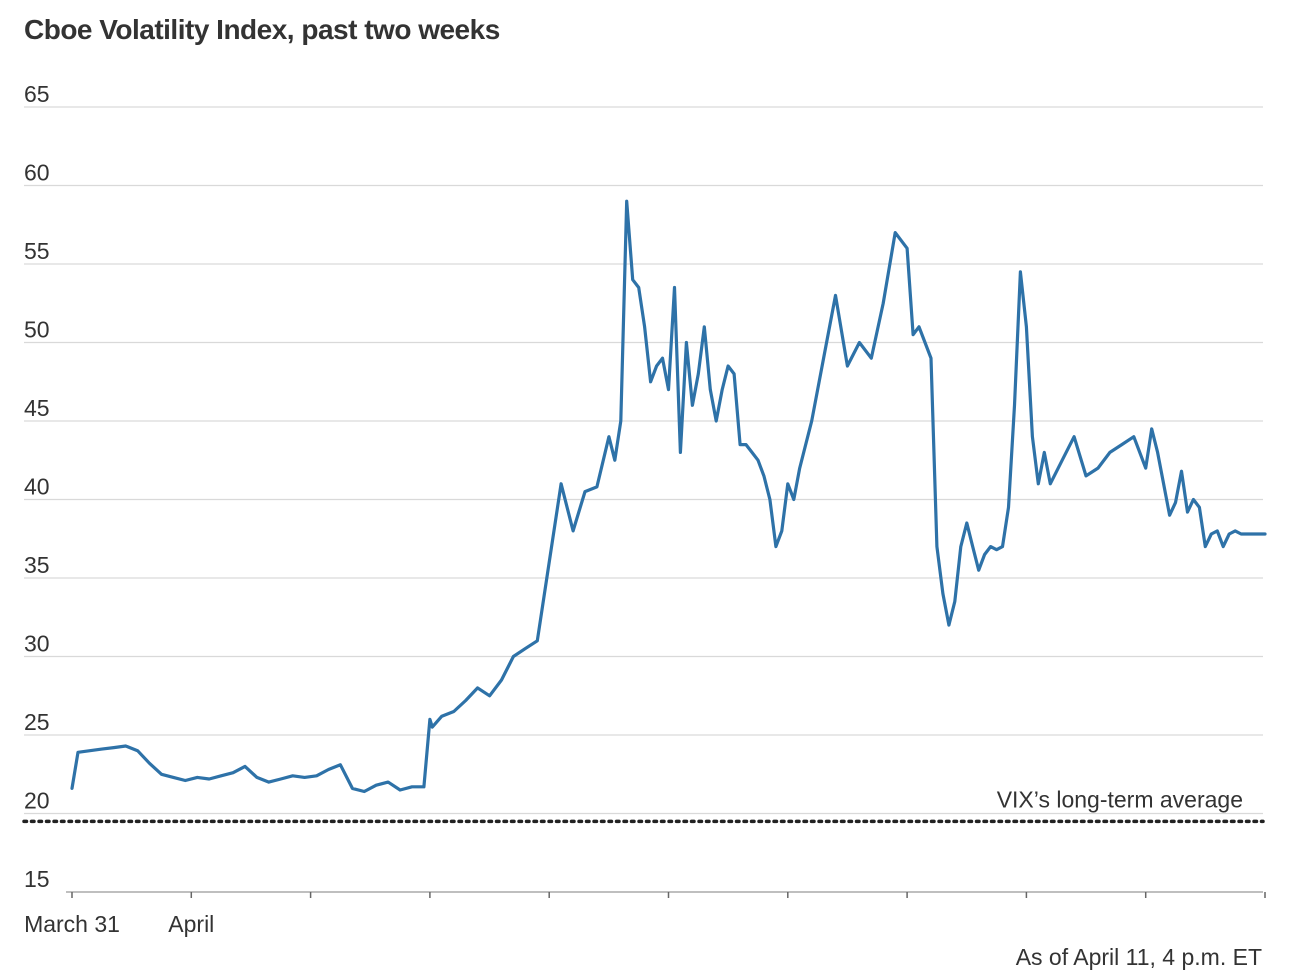 This screenshot has width=1294, height=978. What do you see at coordinates (37, 644) in the screenshot?
I see `y-tick-label-30: 30` at bounding box center [37, 644].